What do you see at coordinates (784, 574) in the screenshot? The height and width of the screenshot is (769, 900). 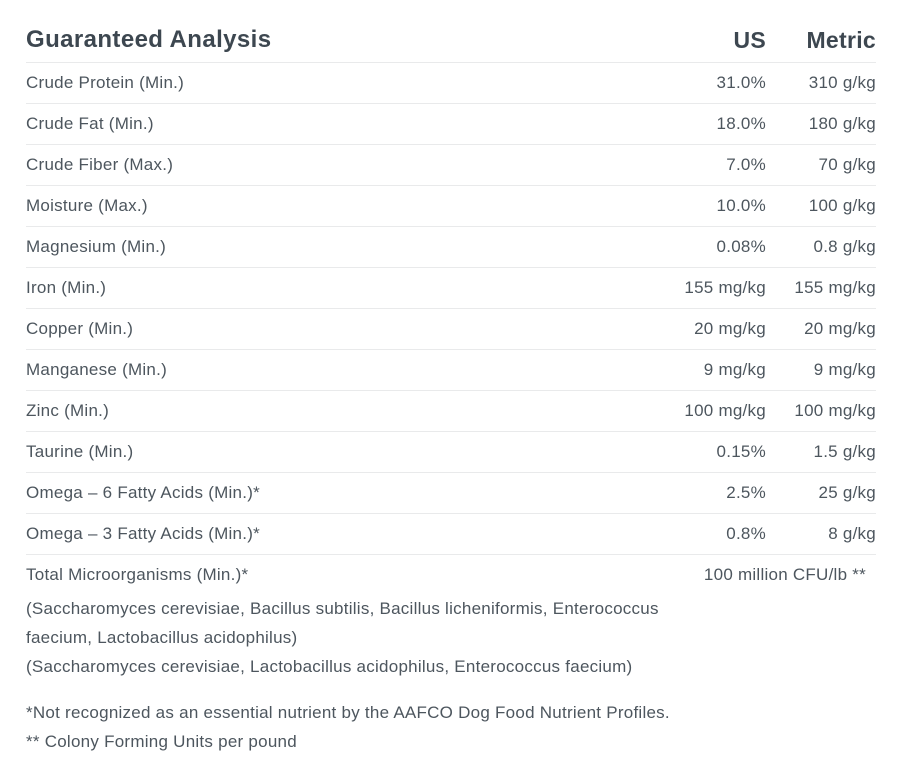 I see `total-microorganisms-value: 100 million CFU/lb **` at bounding box center [784, 574].